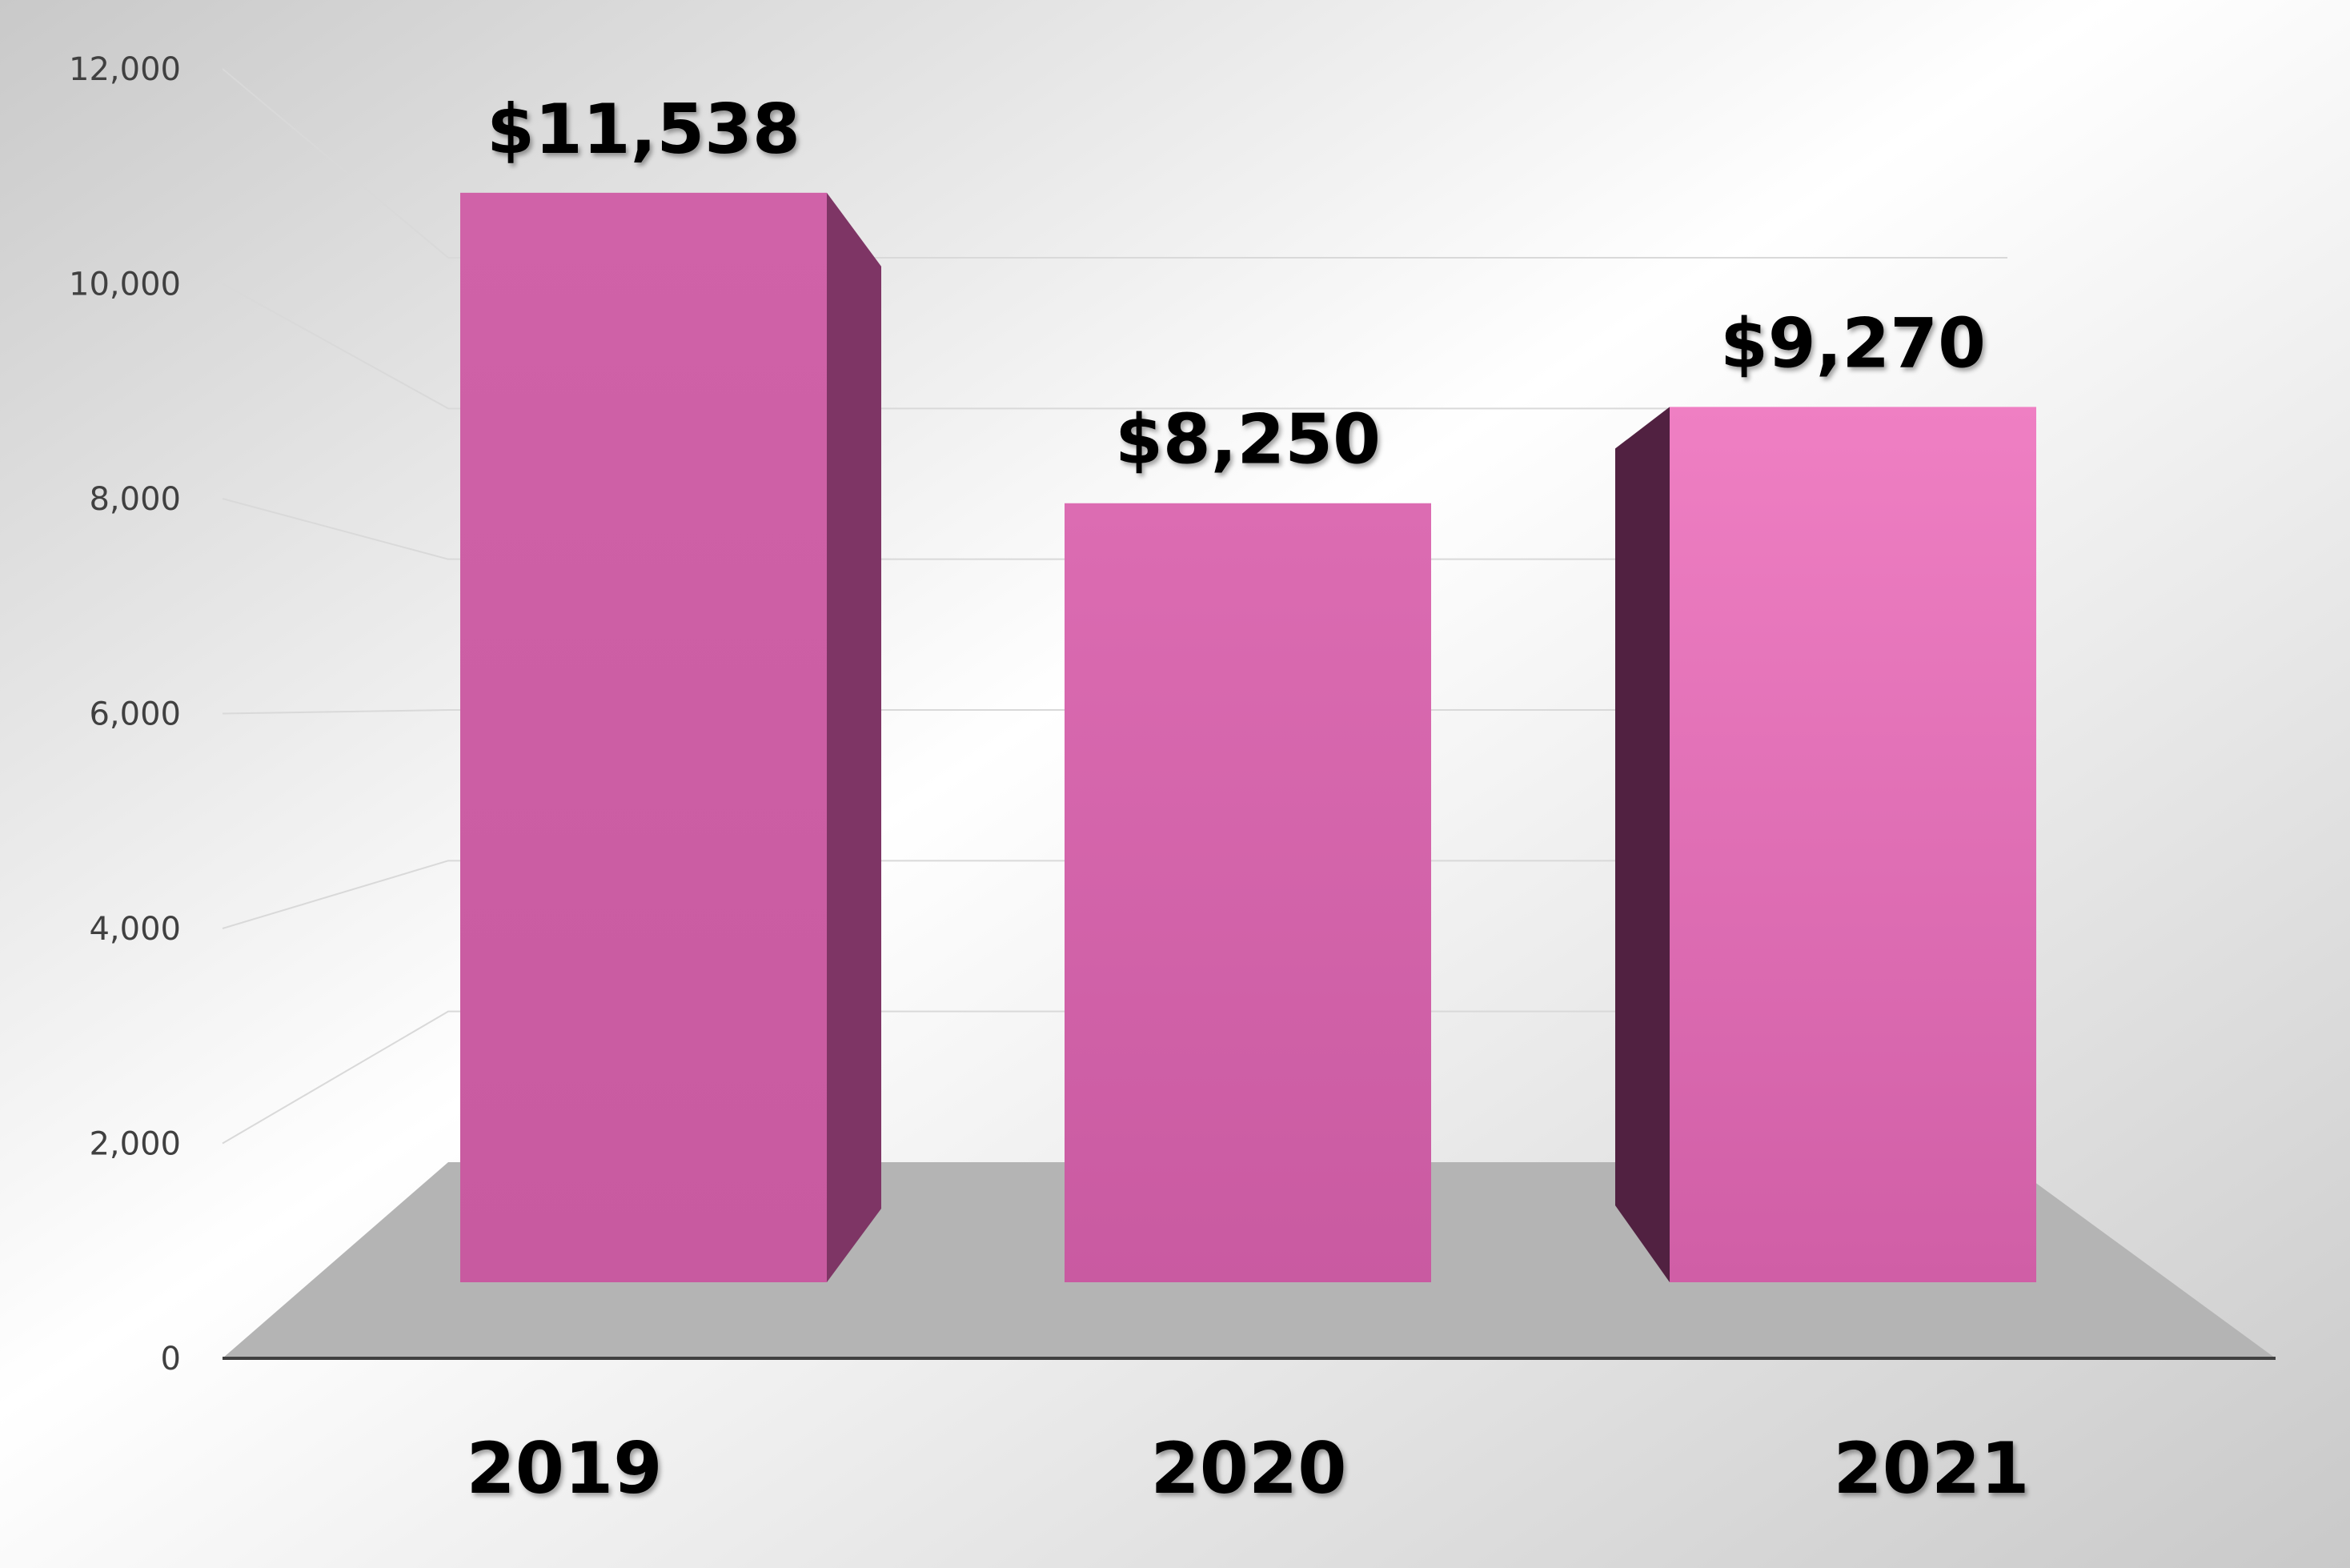 The width and height of the screenshot is (2350, 1568). Describe the element at coordinates (125, 285) in the screenshot. I see `y-tick-label: 10,000` at that location.